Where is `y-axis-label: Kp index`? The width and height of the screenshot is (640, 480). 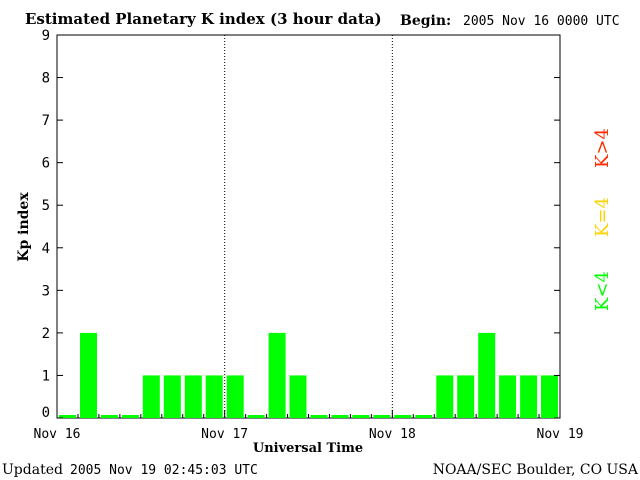 y-axis-label: Kp index is located at coordinates (24, 227).